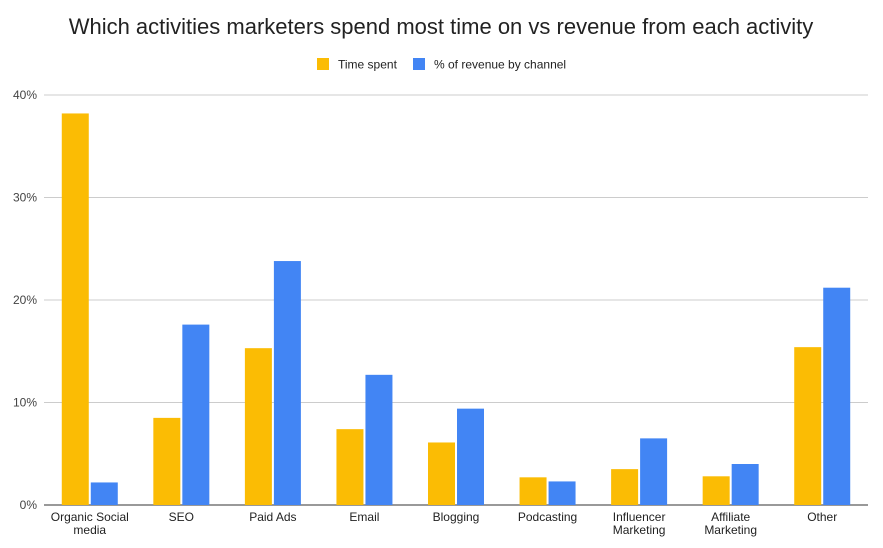  Describe the element at coordinates (822, 517) in the screenshot. I see `x-category-label: Other` at that location.